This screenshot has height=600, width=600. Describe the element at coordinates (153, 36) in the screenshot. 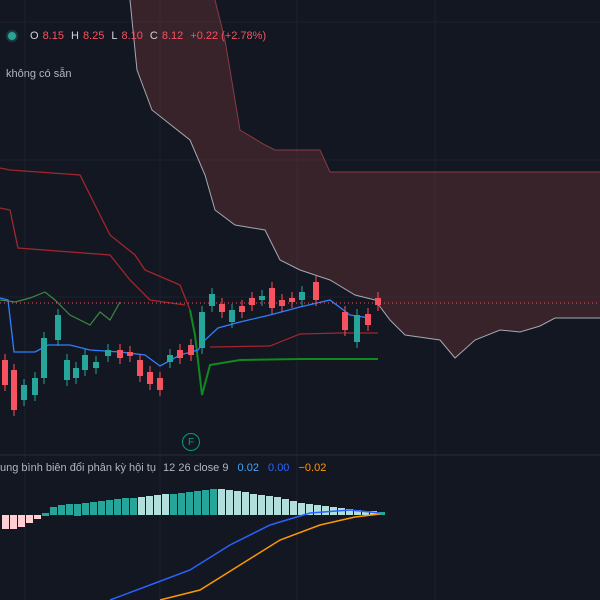

I see `close-label: C` at that location.